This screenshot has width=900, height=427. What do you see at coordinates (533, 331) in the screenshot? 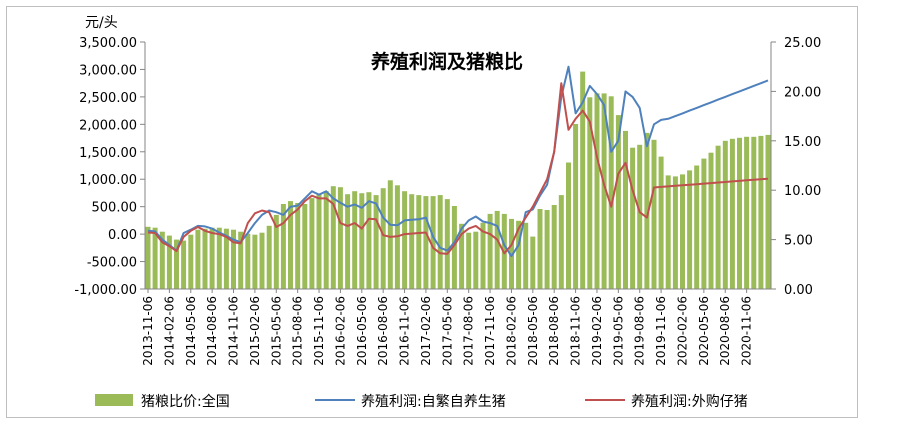
I see `x-tick-label: 2018-05-06` at bounding box center [533, 331].